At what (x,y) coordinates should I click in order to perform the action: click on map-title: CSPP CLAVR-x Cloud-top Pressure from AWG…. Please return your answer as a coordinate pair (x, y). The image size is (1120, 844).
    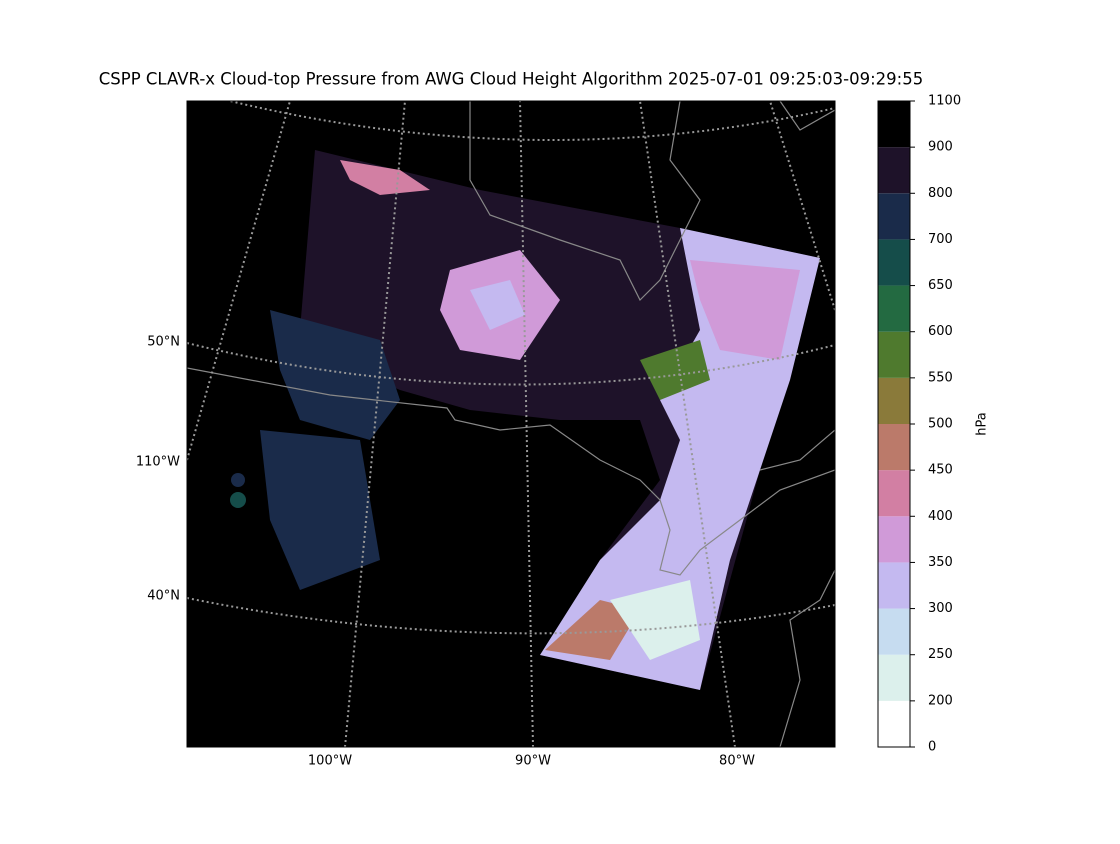
    Looking at the image, I should click on (511, 79).